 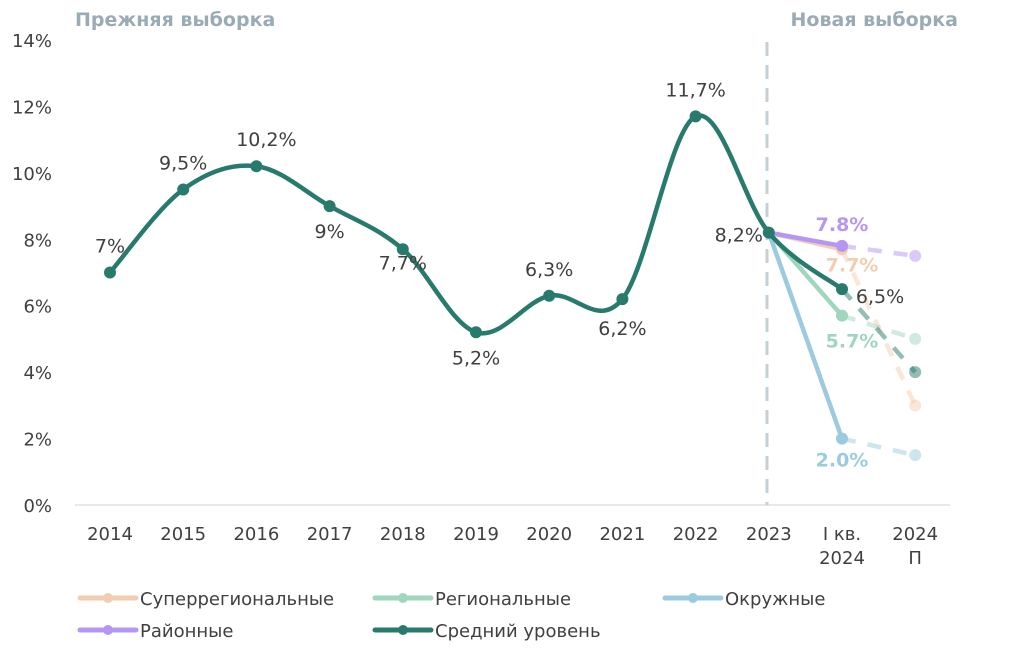 I want to click on data-label: 6,5%, so click(x=880, y=297).